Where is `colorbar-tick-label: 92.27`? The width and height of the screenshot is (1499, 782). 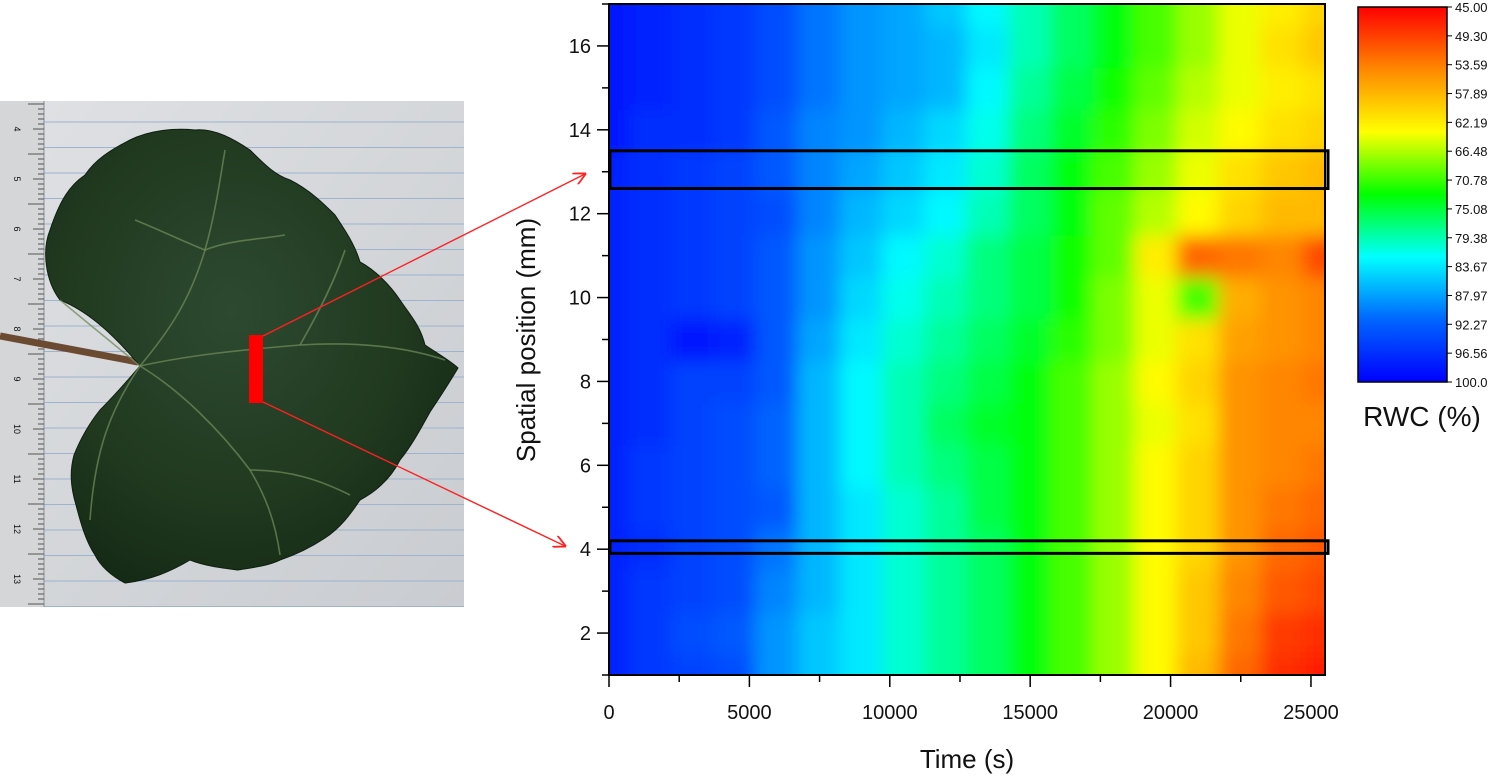 colorbar-tick-label: 92.27 is located at coordinates (1471, 324).